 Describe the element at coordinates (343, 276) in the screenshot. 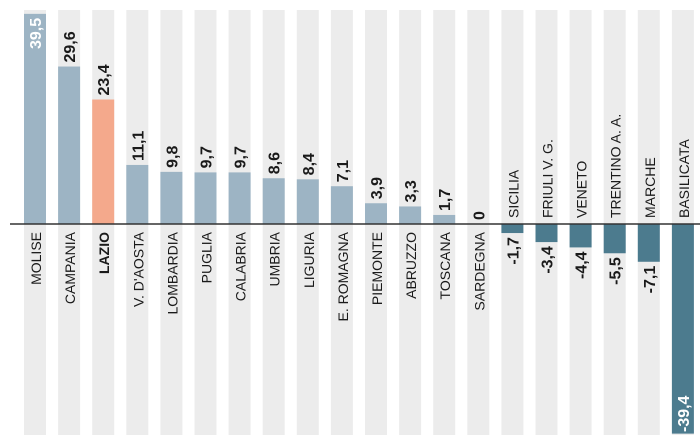

I see `category-label-e-romagna: E. ROMAGNA` at that location.